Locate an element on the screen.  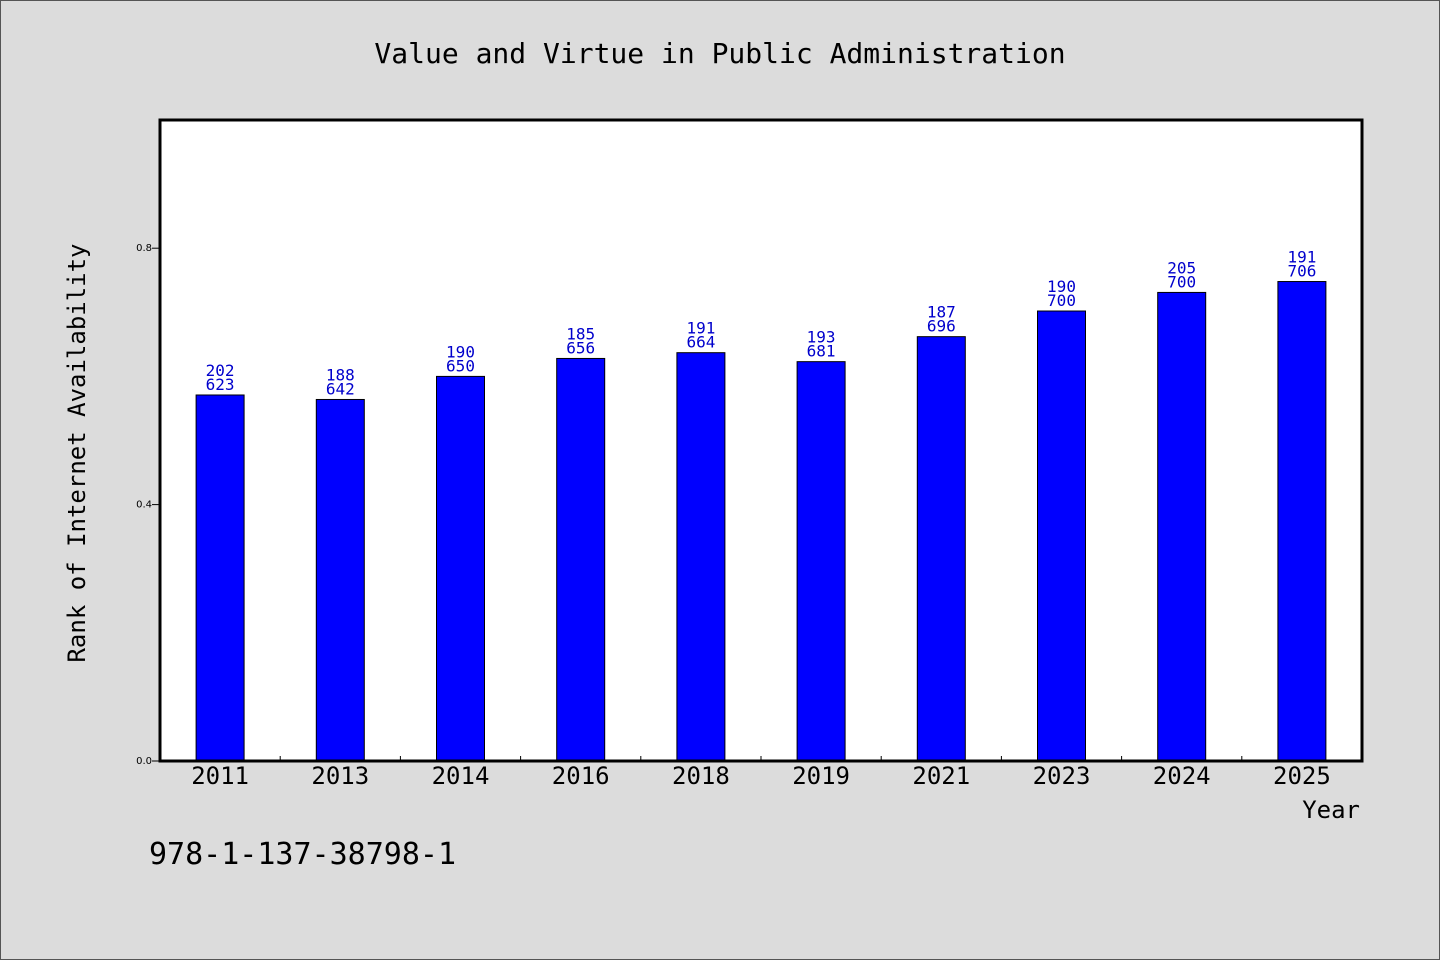
x-tick-label: 2024 is located at coordinates (1182, 776).